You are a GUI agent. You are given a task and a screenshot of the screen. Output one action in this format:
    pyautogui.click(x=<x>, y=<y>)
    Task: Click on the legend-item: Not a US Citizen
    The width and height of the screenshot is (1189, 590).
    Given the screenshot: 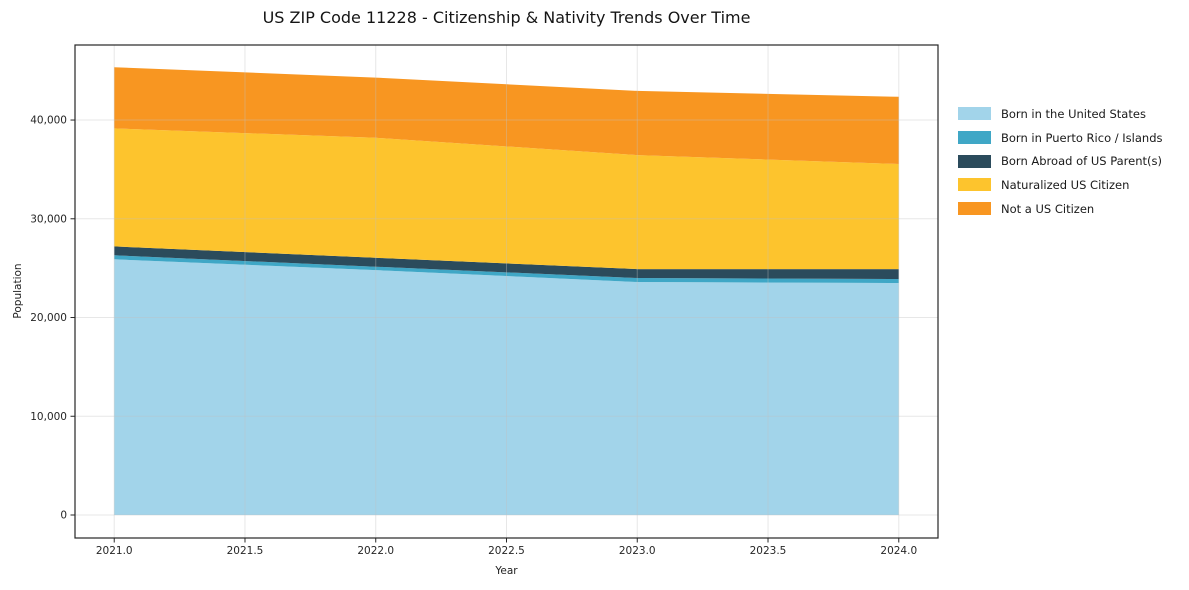 What is the action you would take?
    pyautogui.click(x=1060, y=209)
    